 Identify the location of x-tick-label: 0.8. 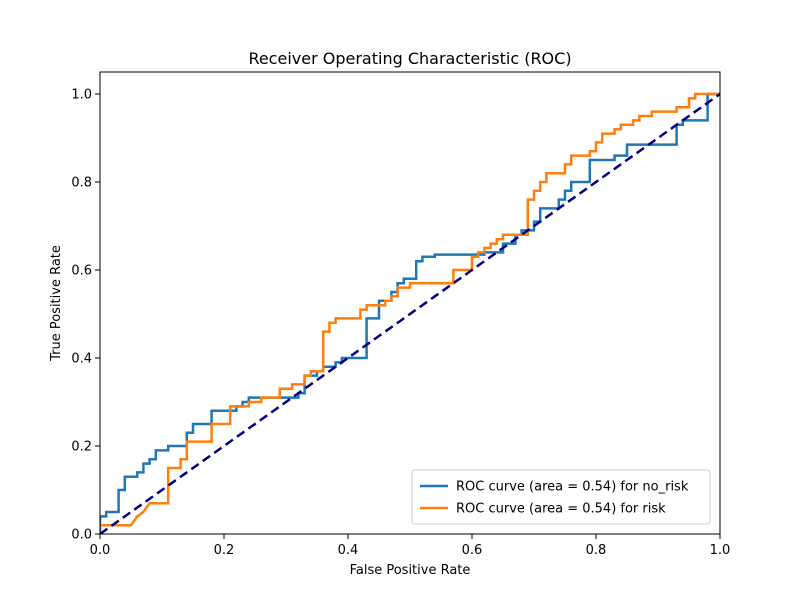
(596, 550).